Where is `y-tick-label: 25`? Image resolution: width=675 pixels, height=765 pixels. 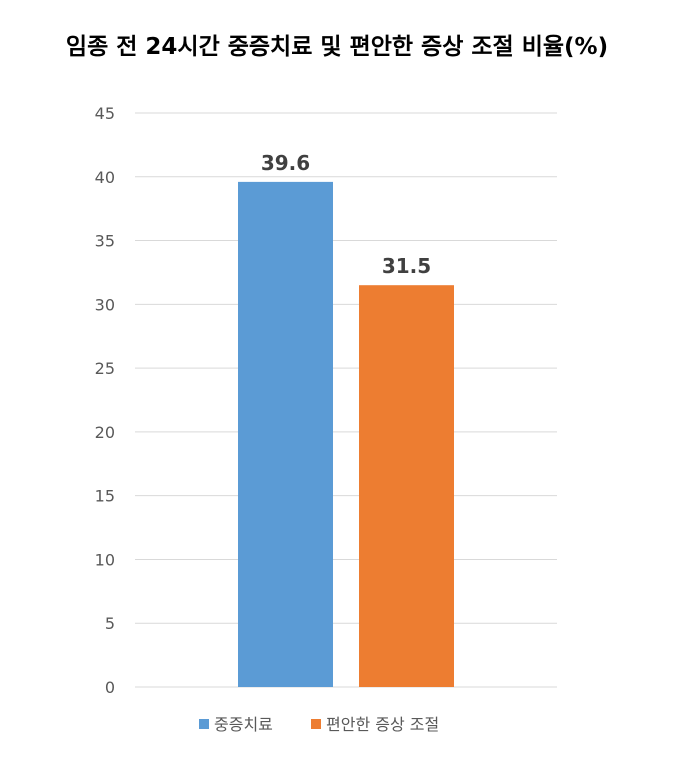
y-tick-label: 25 is located at coordinates (105, 368).